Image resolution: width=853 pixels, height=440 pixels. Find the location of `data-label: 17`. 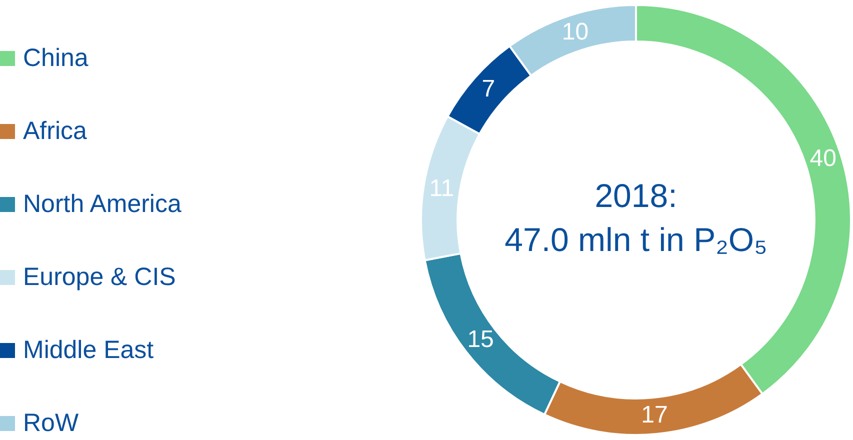

data-label: 17 is located at coordinates (654, 414).